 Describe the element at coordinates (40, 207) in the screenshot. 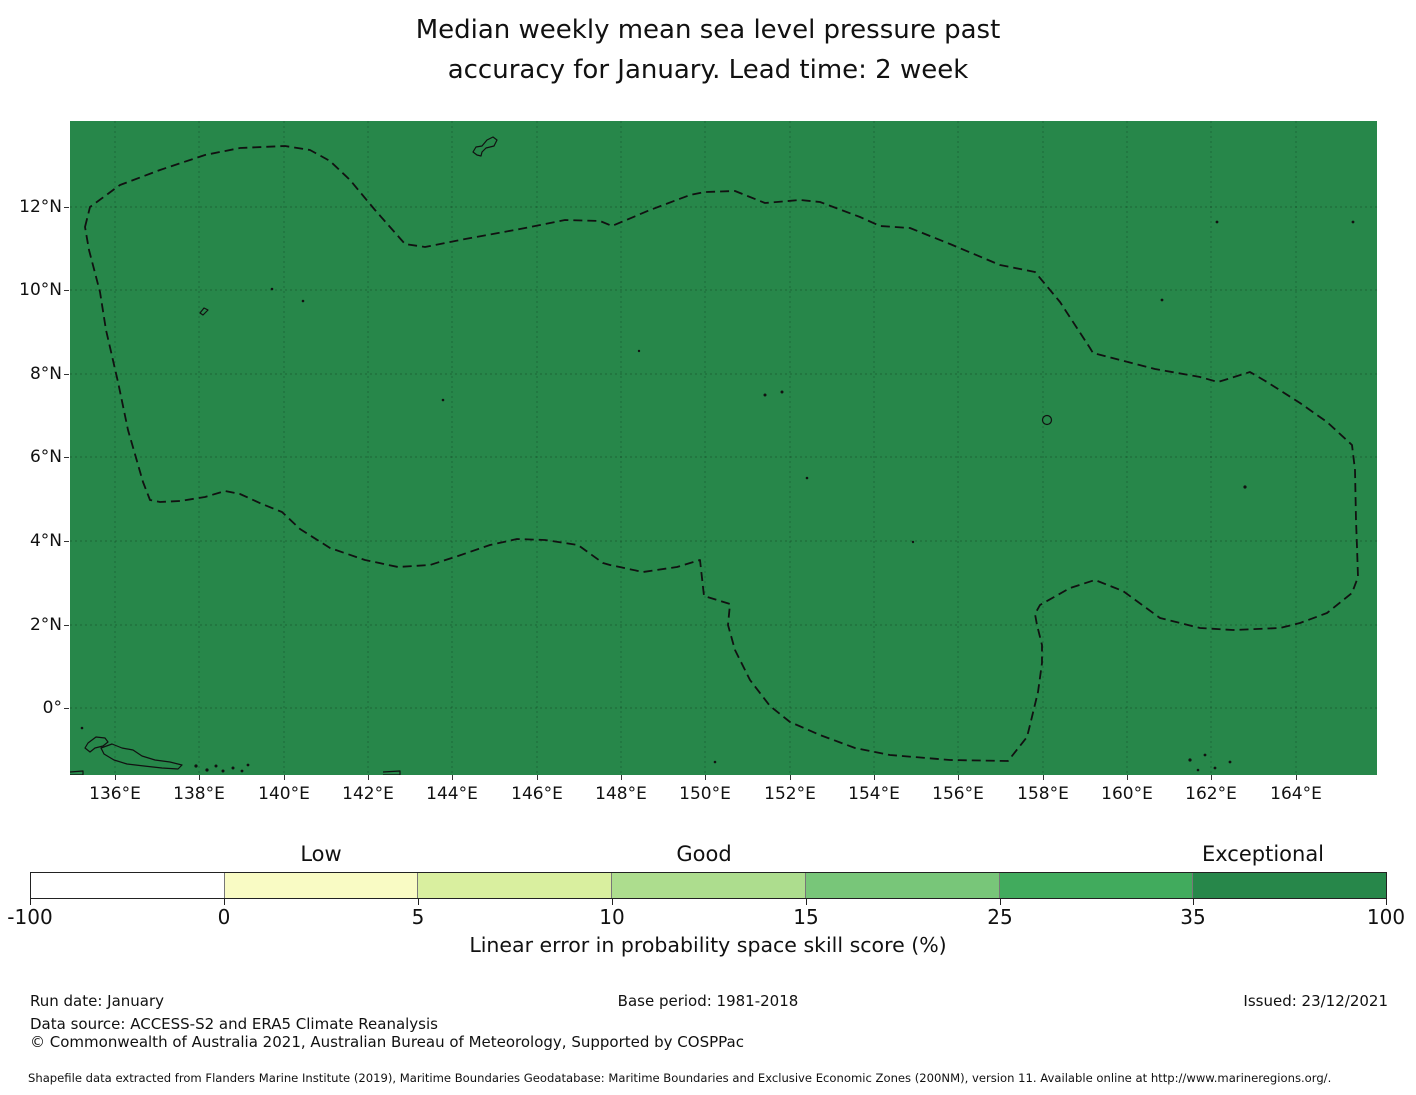

I see `y-tick-label-12n: 12°N` at that location.